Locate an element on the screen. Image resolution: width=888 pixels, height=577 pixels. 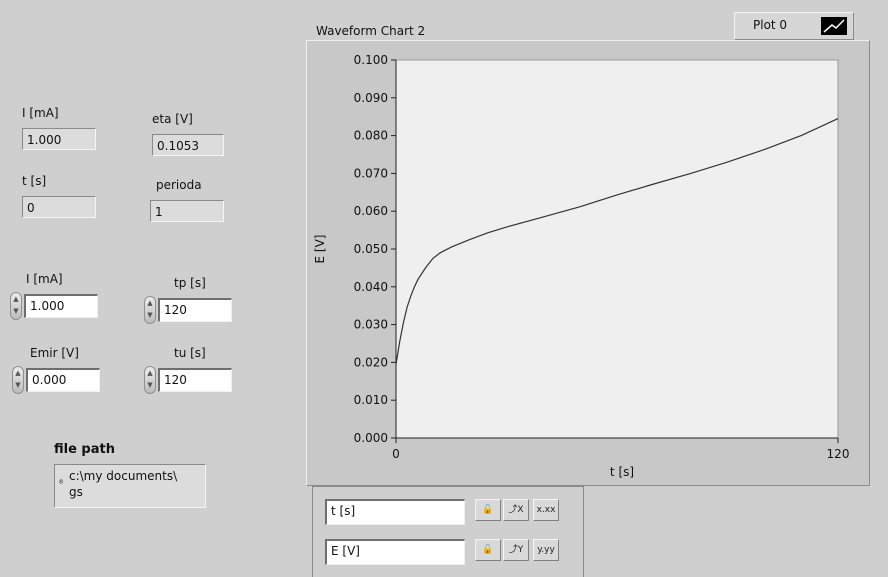
x-scale-lock-icon: 🔓 is located at coordinates (488, 510).